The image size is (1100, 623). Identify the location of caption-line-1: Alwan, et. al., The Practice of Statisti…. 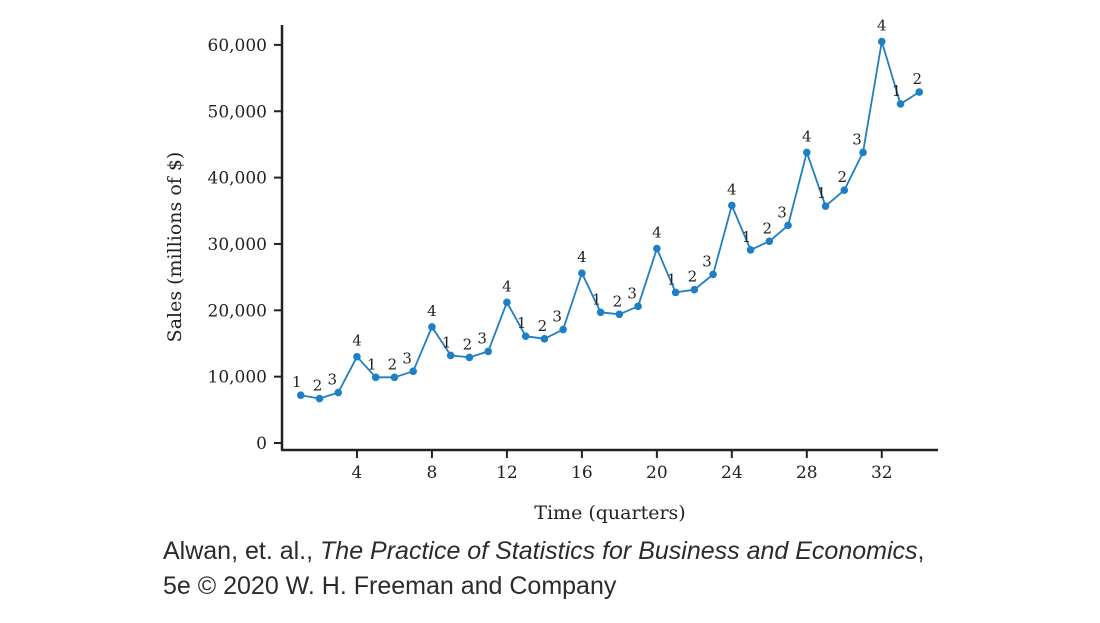
(613, 551).